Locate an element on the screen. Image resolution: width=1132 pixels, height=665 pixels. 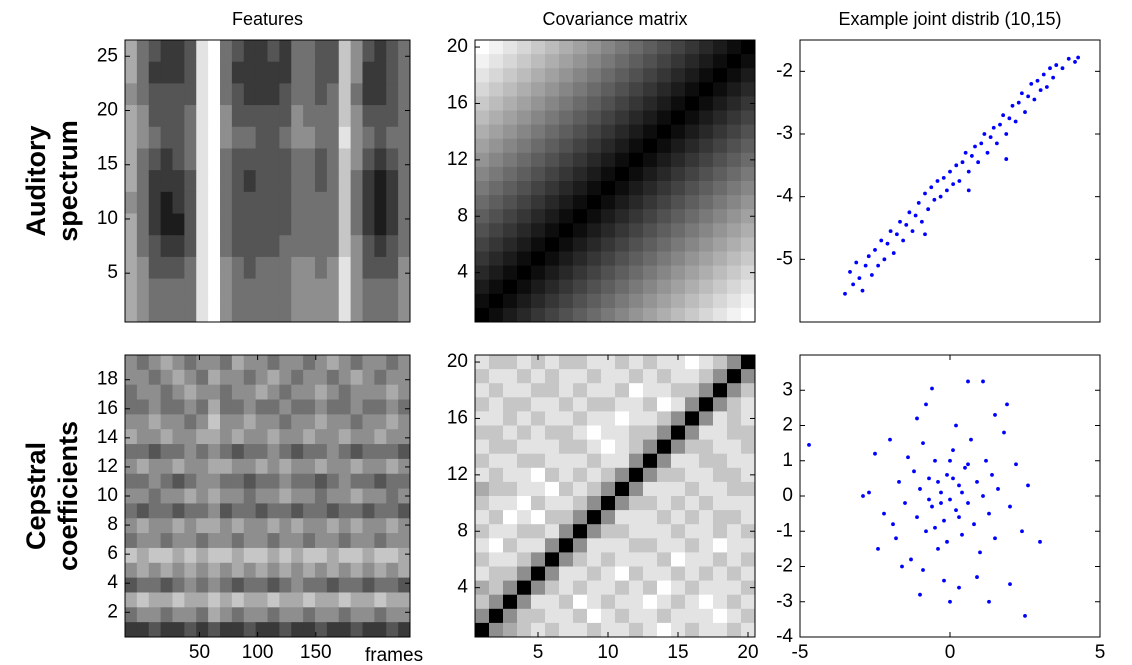
y-tick-label: 10 is located at coordinates (107, 218).